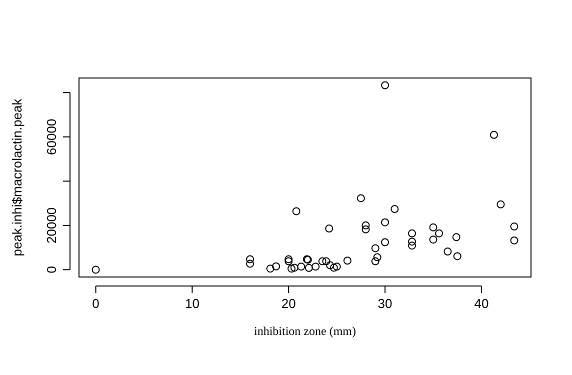 This screenshot has height=375, width=572. I want to click on x-tick-label: 20, so click(288, 304).